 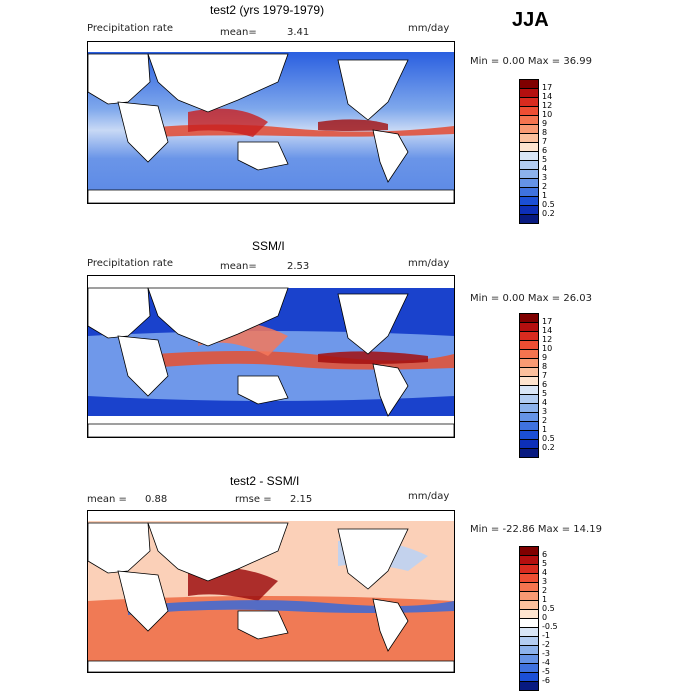 I want to click on panel-1-mean-label: mean=, so click(x=238, y=32).